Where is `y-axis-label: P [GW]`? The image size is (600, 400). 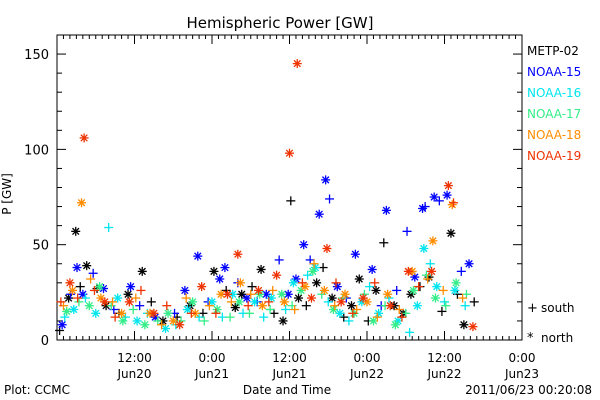 y-axis-label: P [GW] is located at coordinates (7, 194).